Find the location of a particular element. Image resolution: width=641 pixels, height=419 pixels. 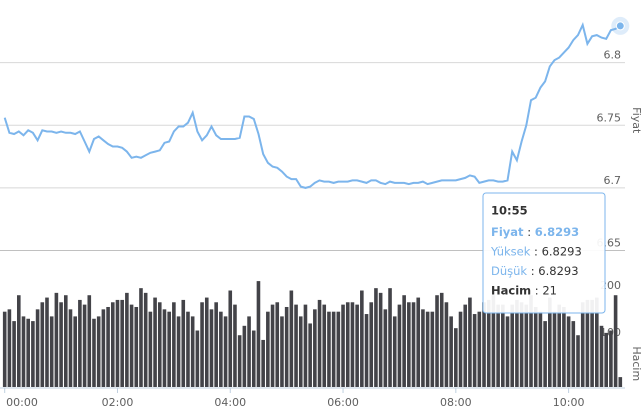

y-axis-title: Fiyat is located at coordinates (635, 120).